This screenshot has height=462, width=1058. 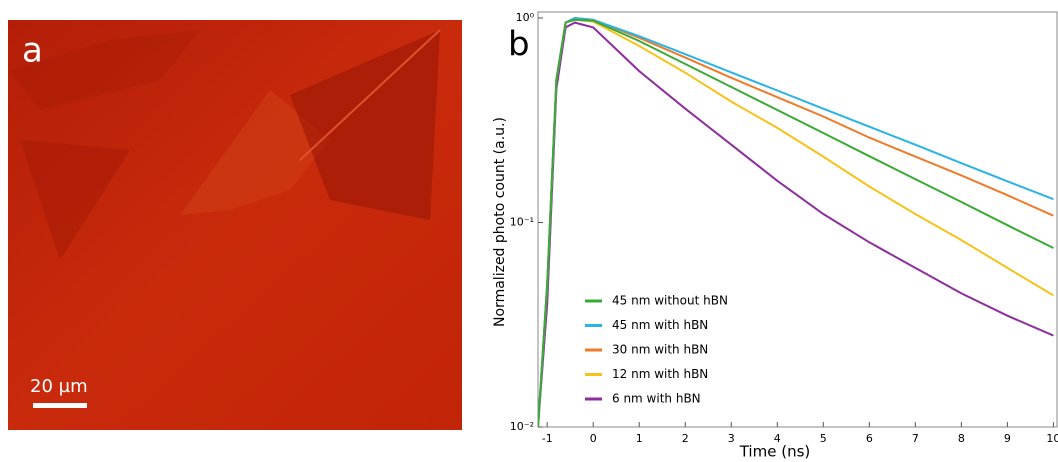 What do you see at coordinates (961, 438) in the screenshot?
I see `x-tick-label: 8` at bounding box center [961, 438].